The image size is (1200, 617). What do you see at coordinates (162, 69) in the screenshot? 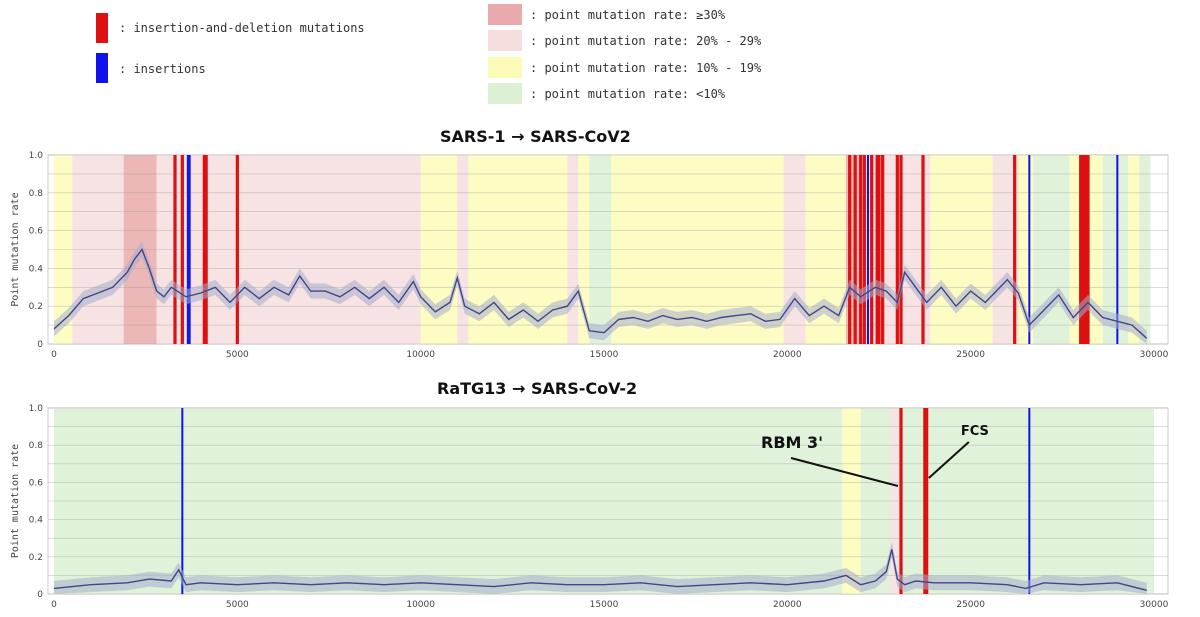
I see `legend-label-insertion: : insertions` at bounding box center [162, 69].